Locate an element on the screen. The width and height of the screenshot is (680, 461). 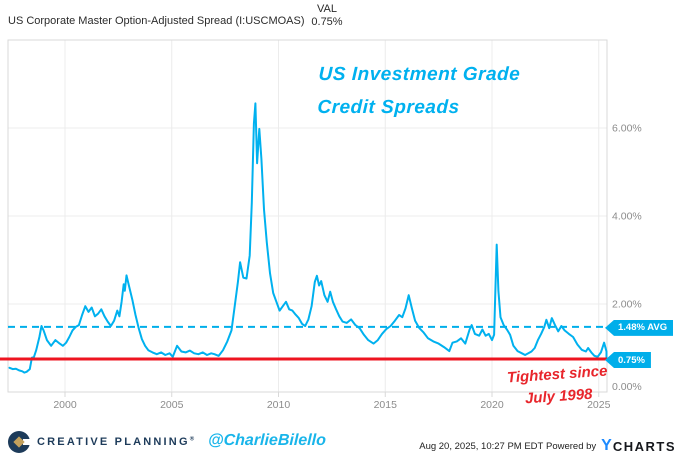
chart-annotation: US Investment Grade Credit Spreads is located at coordinates (419, 91).